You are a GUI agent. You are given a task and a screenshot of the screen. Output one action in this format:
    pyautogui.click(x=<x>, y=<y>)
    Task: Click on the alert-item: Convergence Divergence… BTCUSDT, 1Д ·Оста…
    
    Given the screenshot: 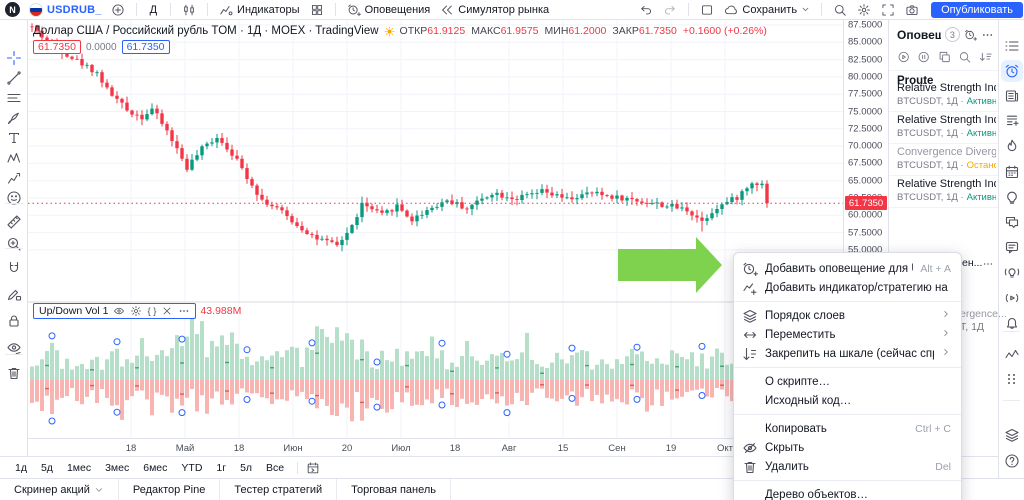 What is the action you would take?
    pyautogui.click(x=946, y=161)
    